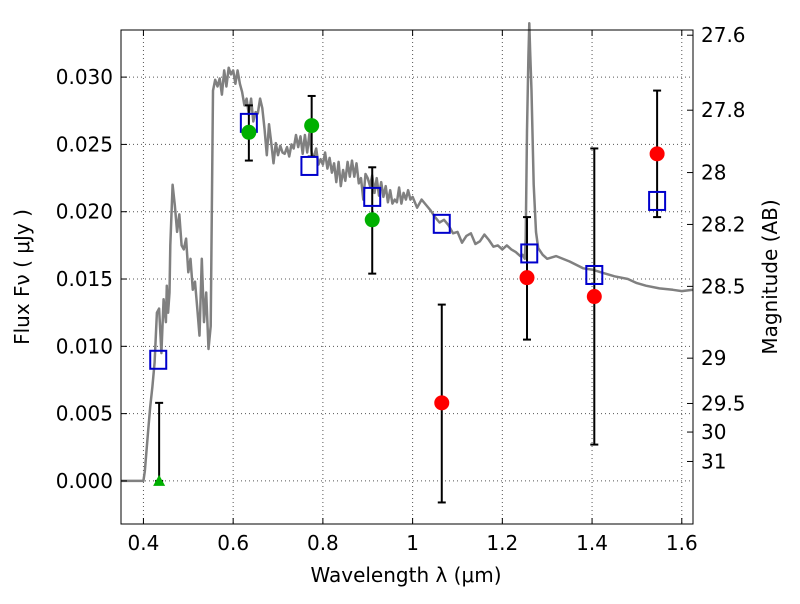 The image size is (800, 604). I want to click on upper-limit-marker, so click(159, 480).